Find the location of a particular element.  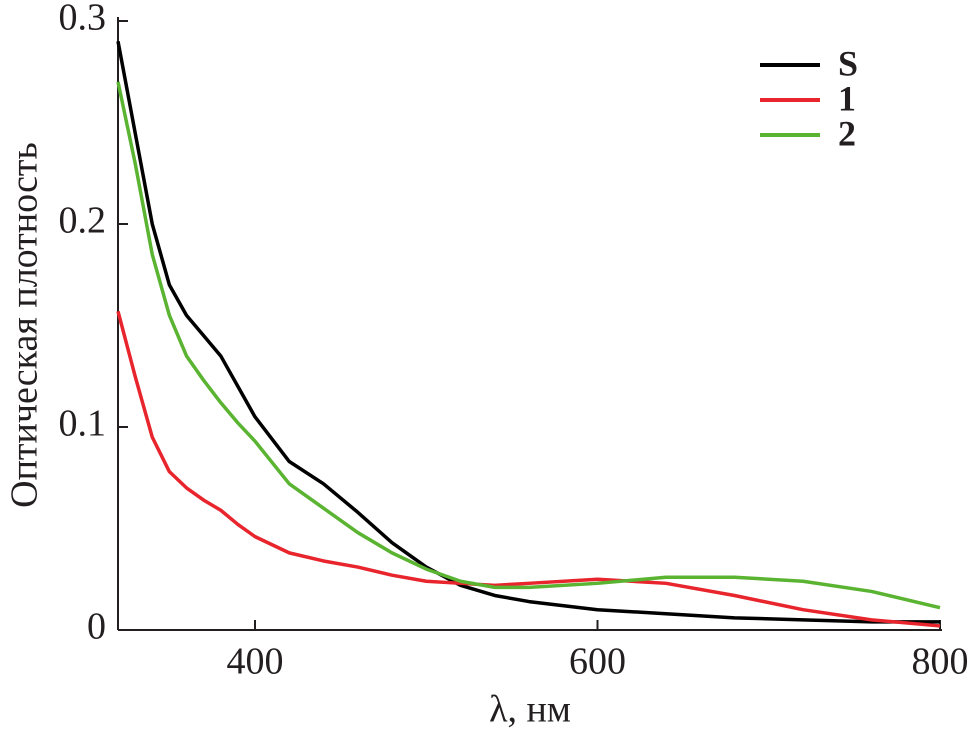

y-tick-label: 0.1 is located at coordinates (83, 424).